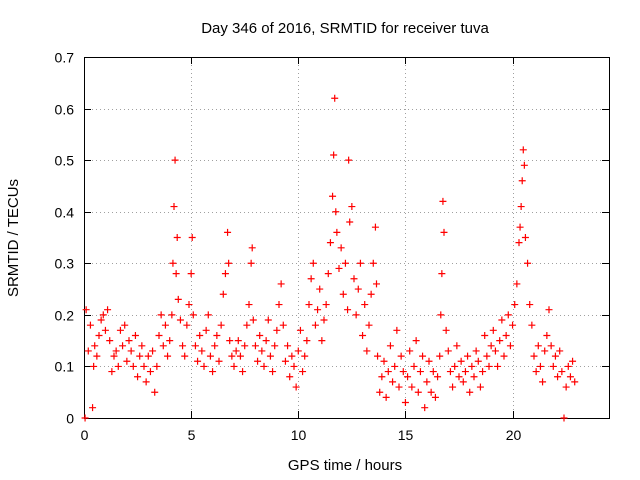  Describe the element at coordinates (514, 435) in the screenshot. I see `x-tick-label: 20` at that location.